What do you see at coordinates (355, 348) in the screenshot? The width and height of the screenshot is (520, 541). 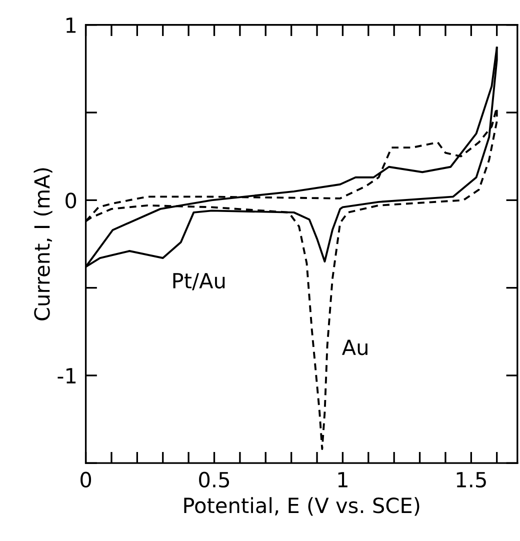 I see `annotation: Au` at bounding box center [355, 348].